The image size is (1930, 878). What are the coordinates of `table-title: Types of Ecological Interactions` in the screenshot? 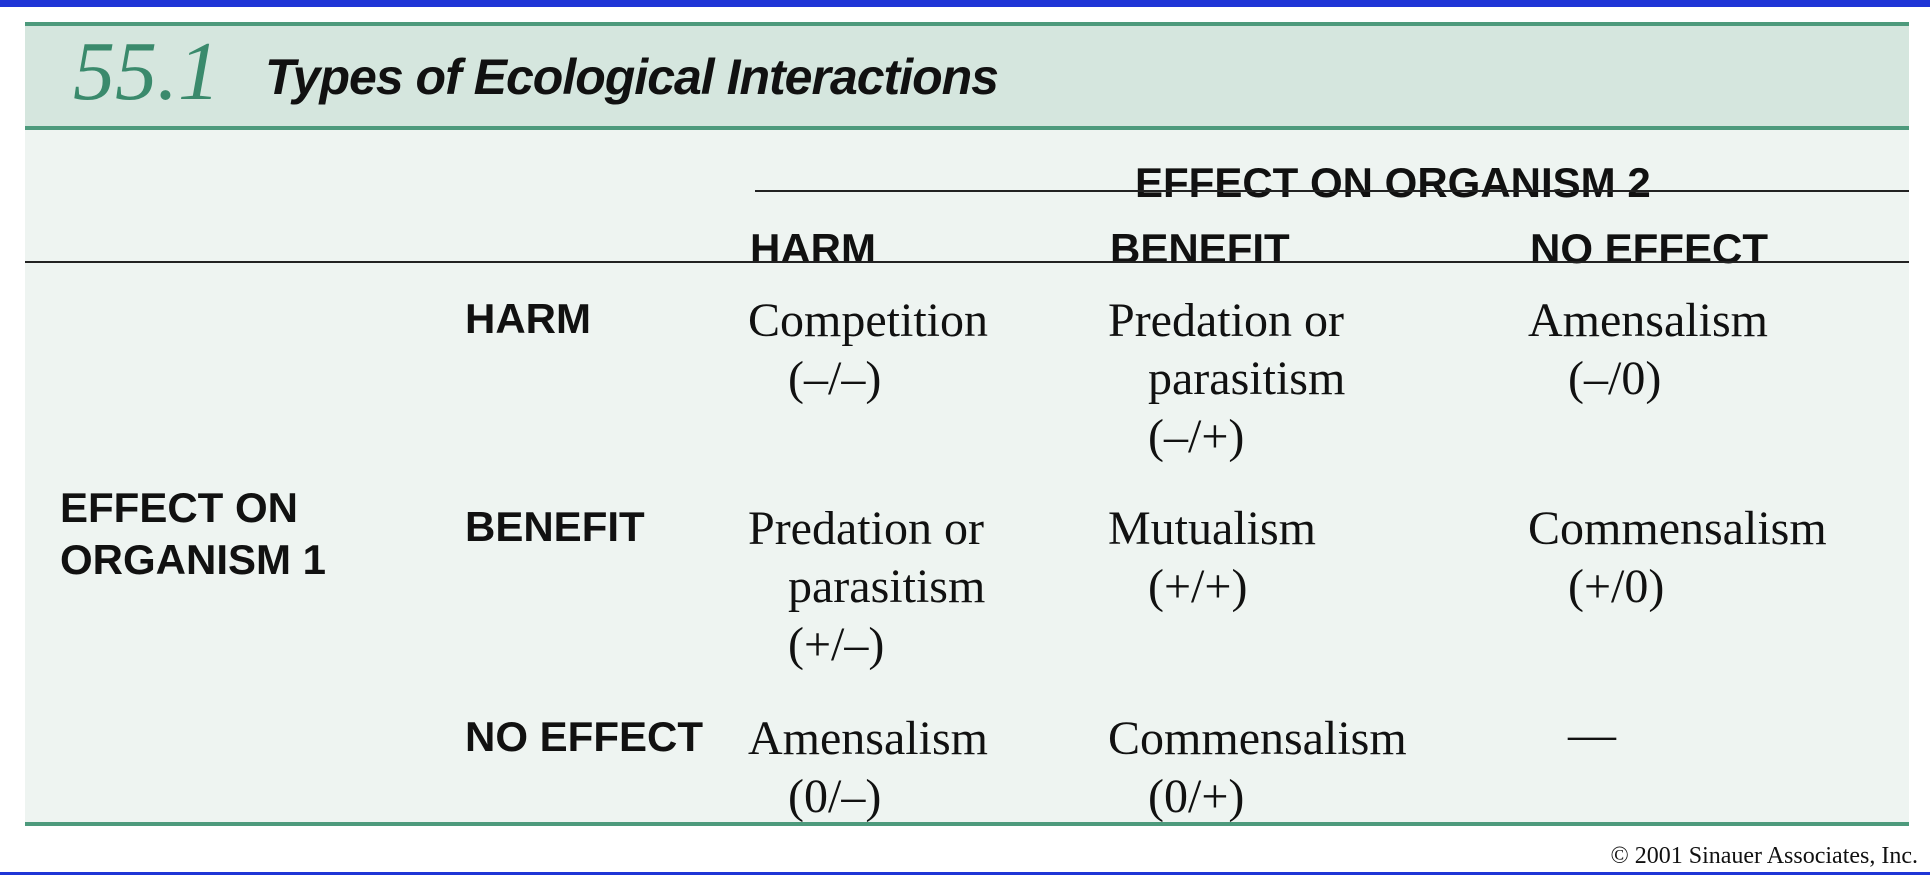 It's located at (632, 77).